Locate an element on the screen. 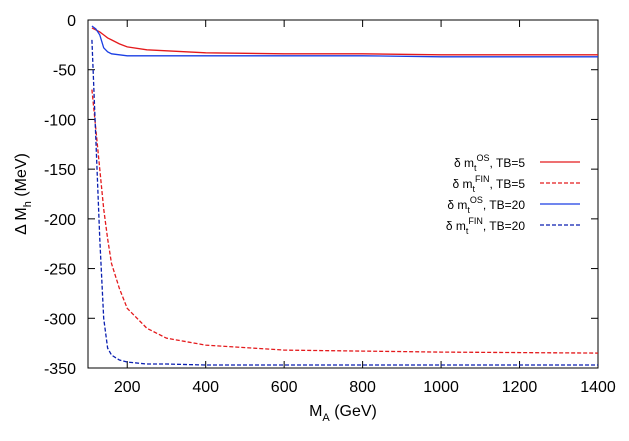  x-tick-label: 800 is located at coordinates (362, 387).